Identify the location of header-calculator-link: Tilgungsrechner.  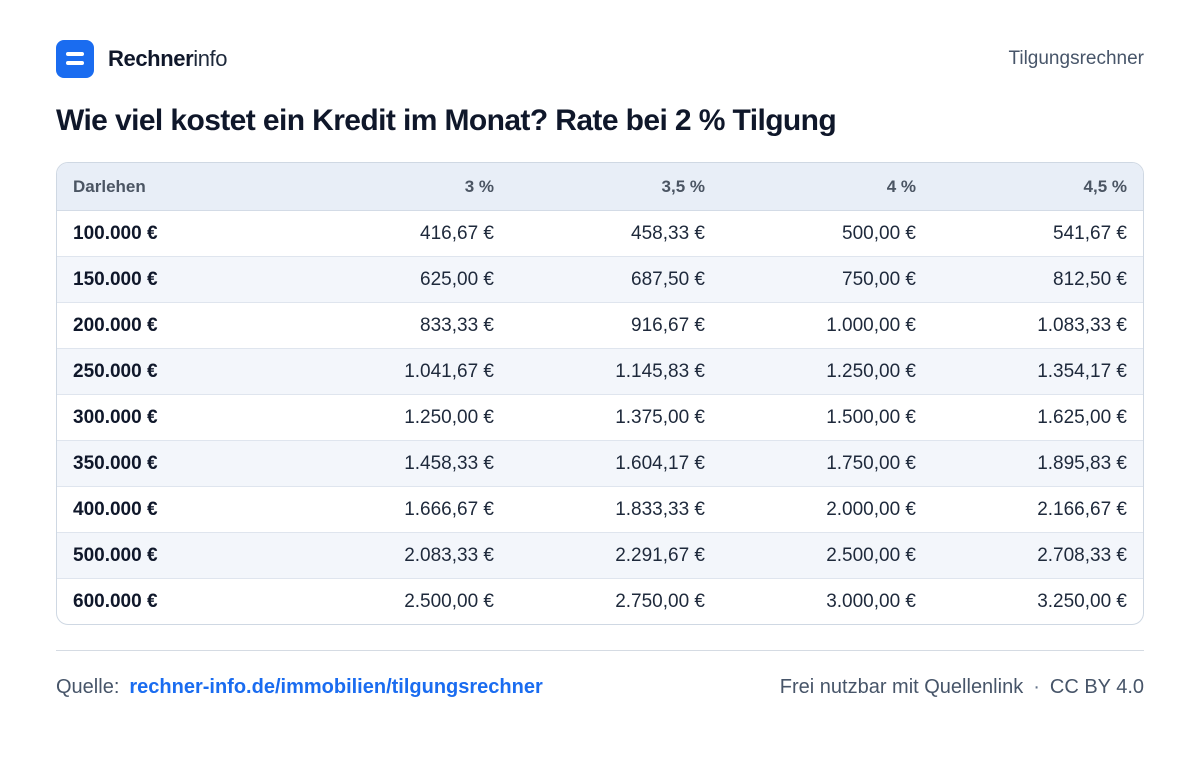
(1076, 58).